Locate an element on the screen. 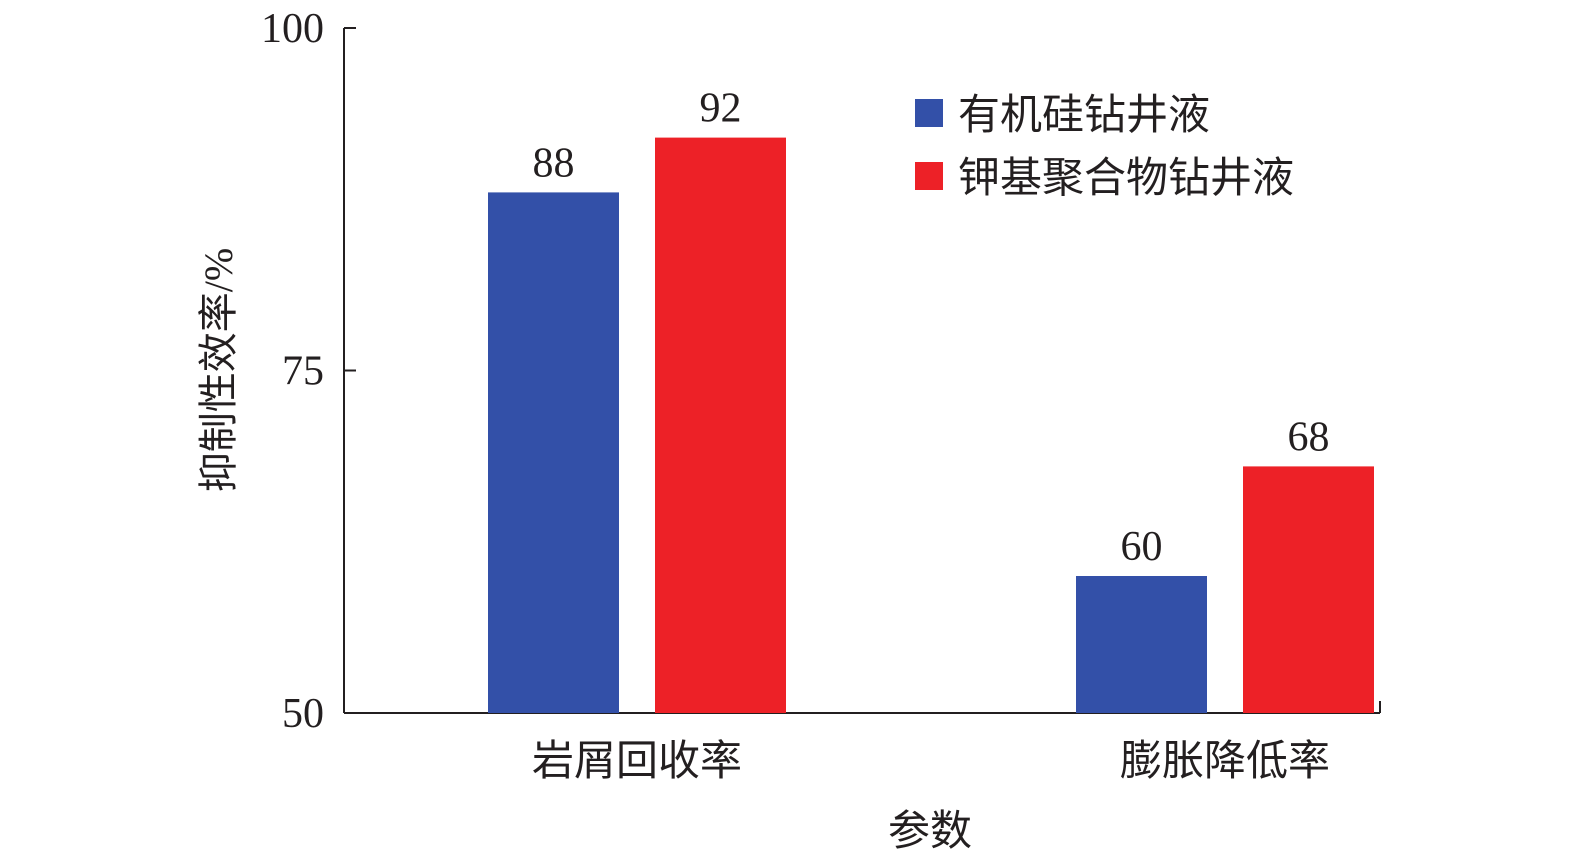  legend-label: 有机硅钻井液 is located at coordinates (1084, 116).